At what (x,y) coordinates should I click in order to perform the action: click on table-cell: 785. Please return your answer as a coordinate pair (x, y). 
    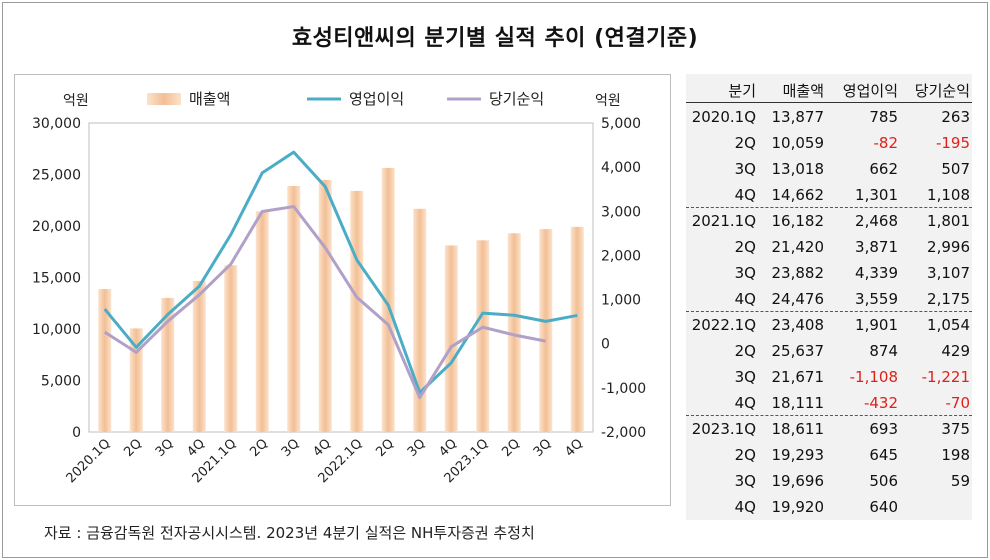
    Looking at the image, I should click on (883, 117).